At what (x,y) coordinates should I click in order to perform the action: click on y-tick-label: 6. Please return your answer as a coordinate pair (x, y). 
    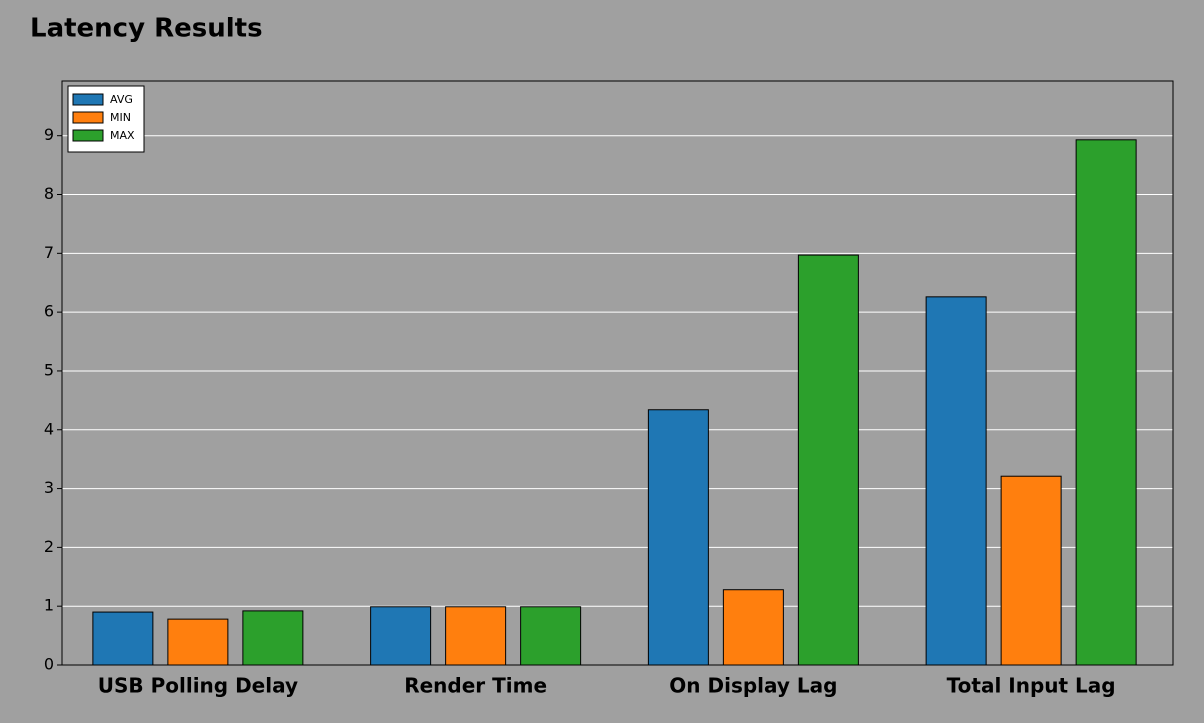
    Looking at the image, I should click on (49, 311).